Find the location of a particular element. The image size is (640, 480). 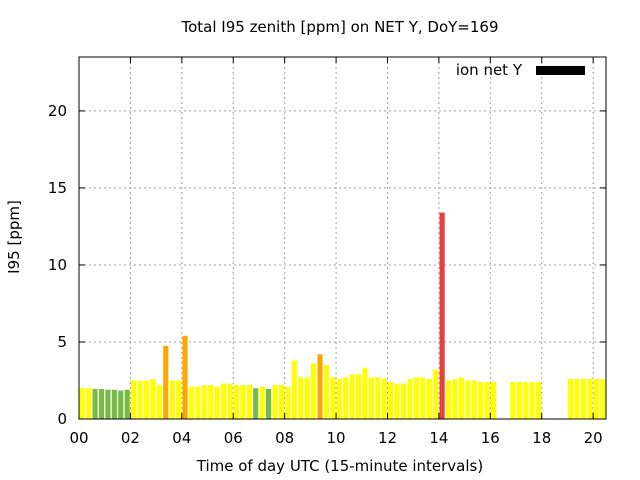

y-tick-label: 5 is located at coordinates (62, 342).